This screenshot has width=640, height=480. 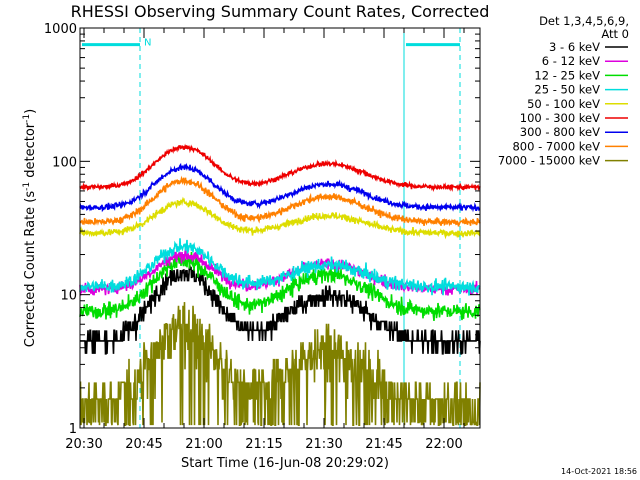 I want to click on legend-entry-label: 12 - 25 keV, so click(x=567, y=75).